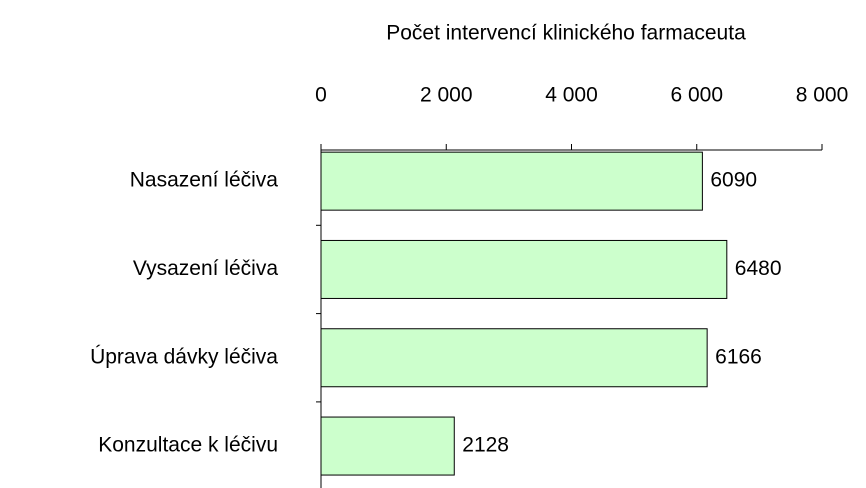 This screenshot has width=866, height=488. What do you see at coordinates (321, 95) in the screenshot?
I see `x-tick-label: 0` at bounding box center [321, 95].